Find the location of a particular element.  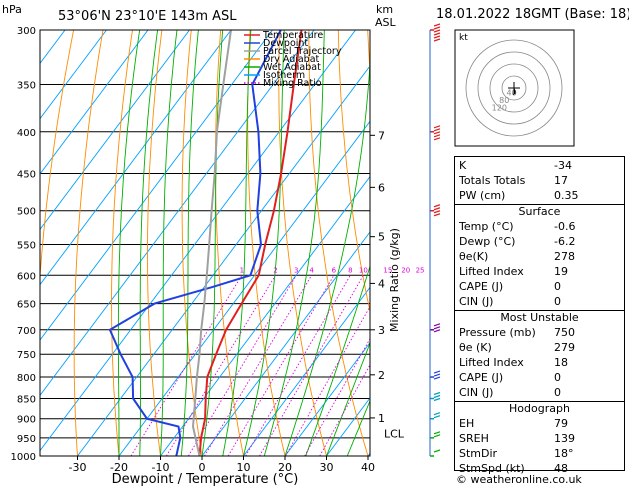

pressure-tick-label: 450 is located at coordinates (26, 174).